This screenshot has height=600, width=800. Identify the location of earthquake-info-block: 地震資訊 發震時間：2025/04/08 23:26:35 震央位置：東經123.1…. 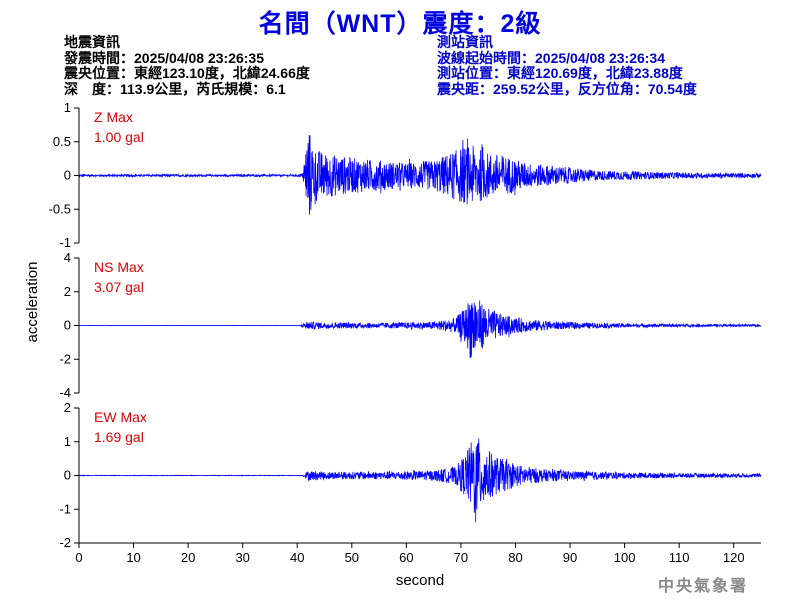
(187, 65).